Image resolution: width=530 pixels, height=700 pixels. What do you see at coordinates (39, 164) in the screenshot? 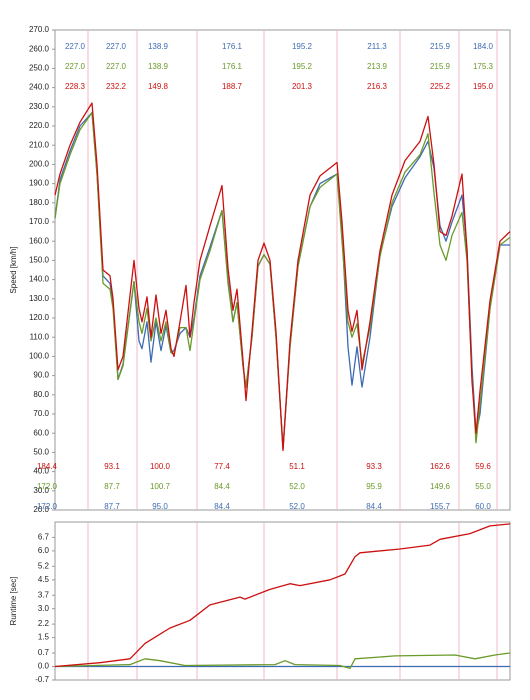
I see `y-tick-label: 200.0` at bounding box center [39, 164].